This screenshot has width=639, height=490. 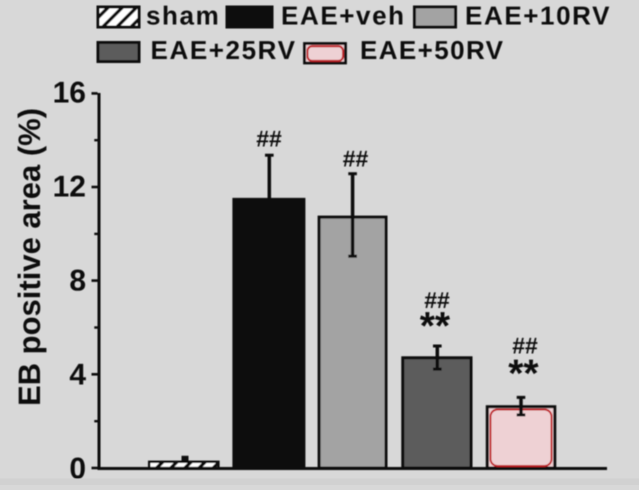 I want to click on svg-text: EAE+10RV, so click(x=538, y=16).